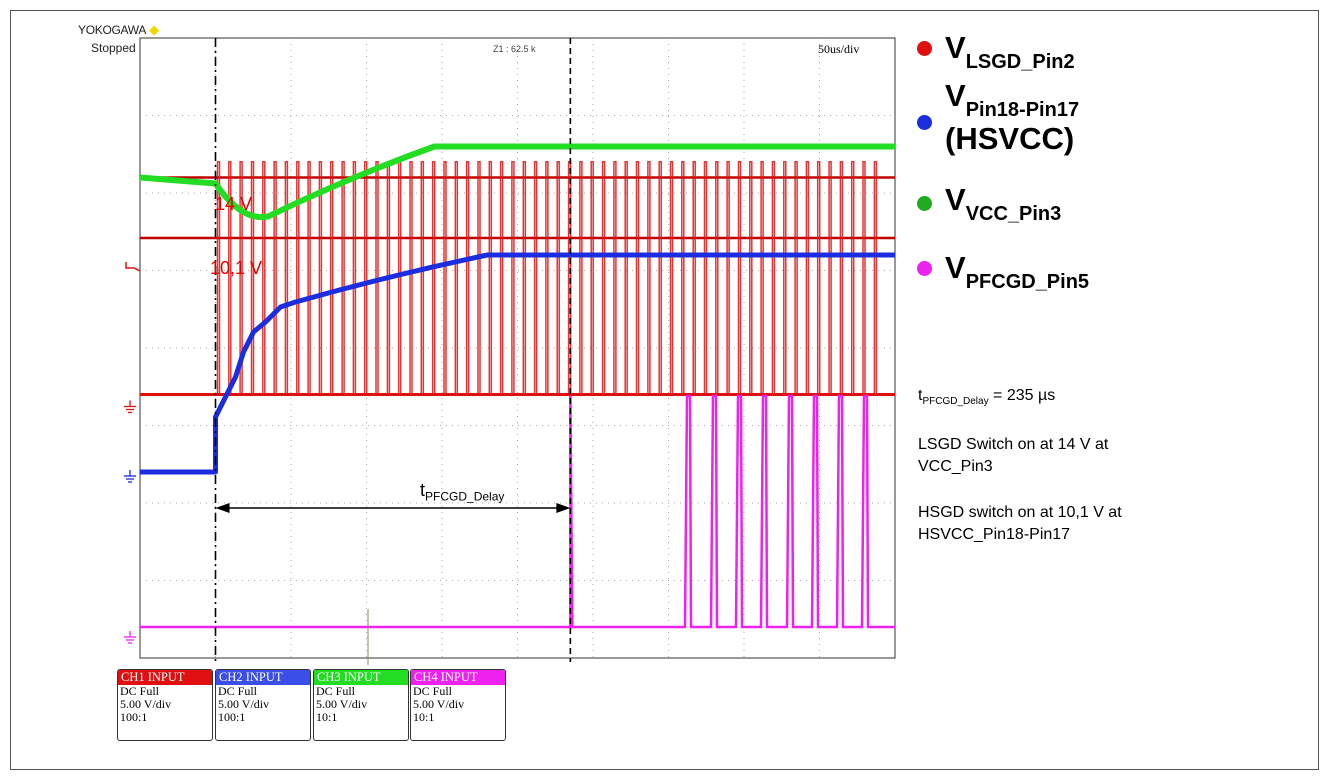 This screenshot has height=783, width=1331. I want to click on legend-dot-green, so click(924, 203).